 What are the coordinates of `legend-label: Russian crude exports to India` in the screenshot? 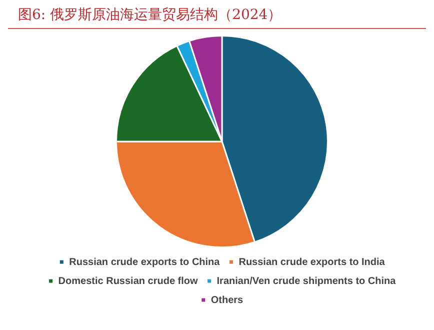 It's located at (312, 262).